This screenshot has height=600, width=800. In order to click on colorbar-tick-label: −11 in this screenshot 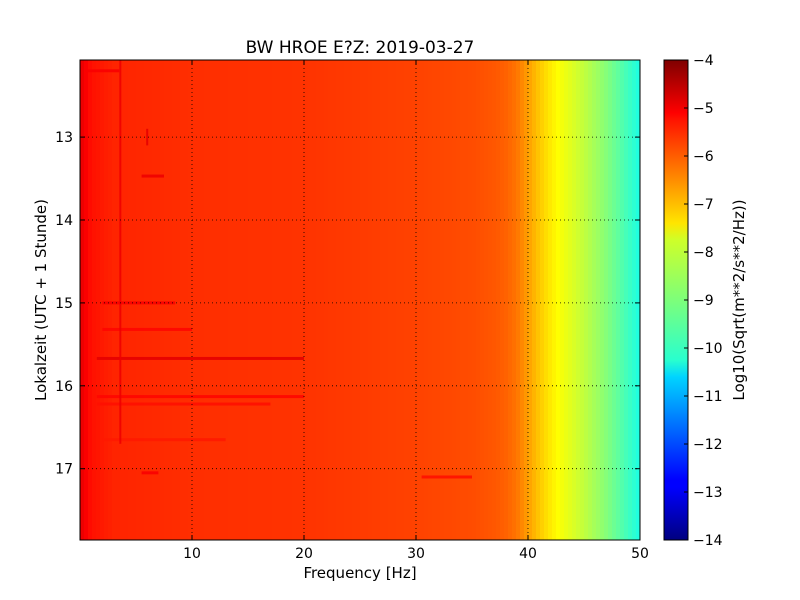, I will do `click(708, 397)`.